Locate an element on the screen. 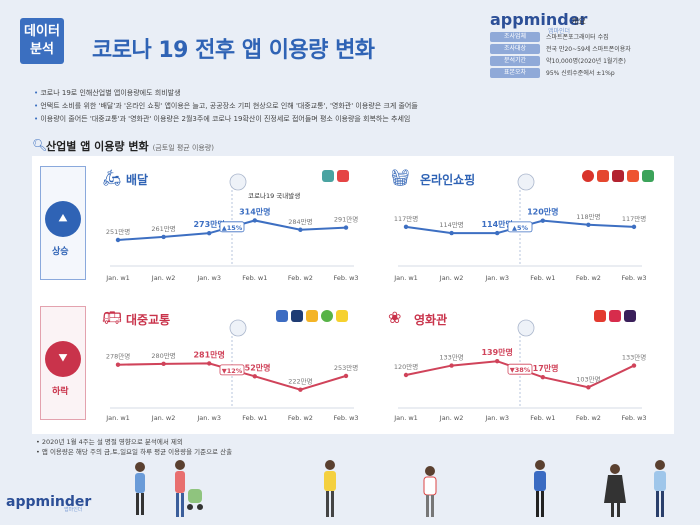 This screenshot has width=700, height=525. bullet-item: 코로나 19로 인해산업별 앱이용량에도 희비발생 is located at coordinates (354, 93).